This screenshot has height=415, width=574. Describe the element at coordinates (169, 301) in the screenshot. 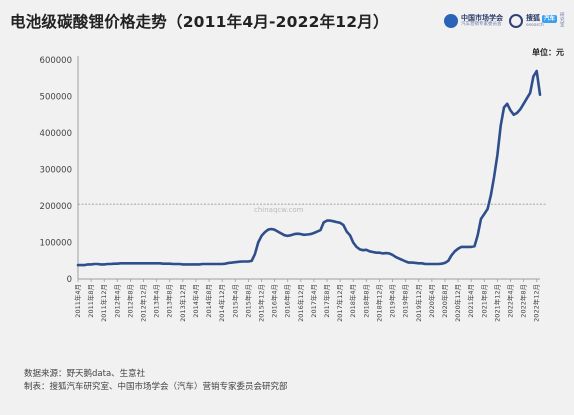

I see `x-tick-label: 2013年8月` at that location.